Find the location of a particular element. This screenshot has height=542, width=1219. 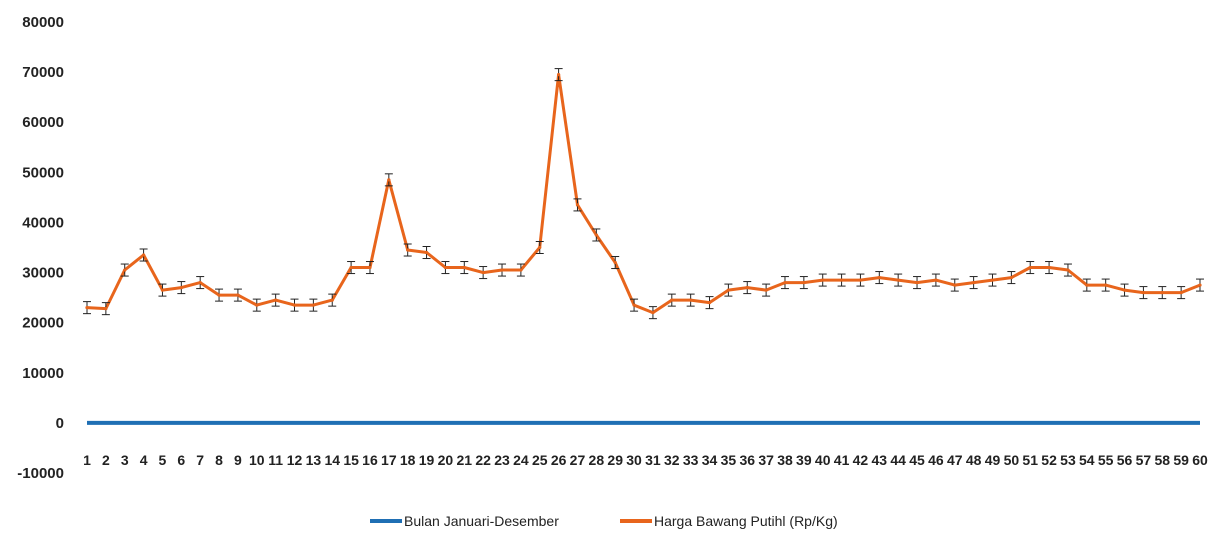

x-tick-label: 49 is located at coordinates (993, 460).